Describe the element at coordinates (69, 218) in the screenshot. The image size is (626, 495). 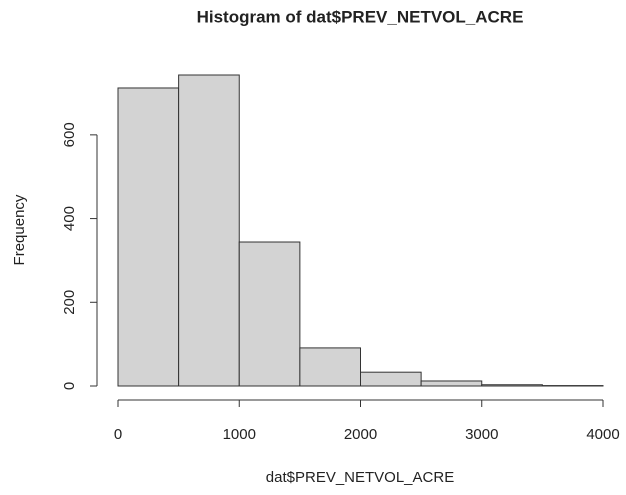
I see `y-tick-label: 400` at that location.